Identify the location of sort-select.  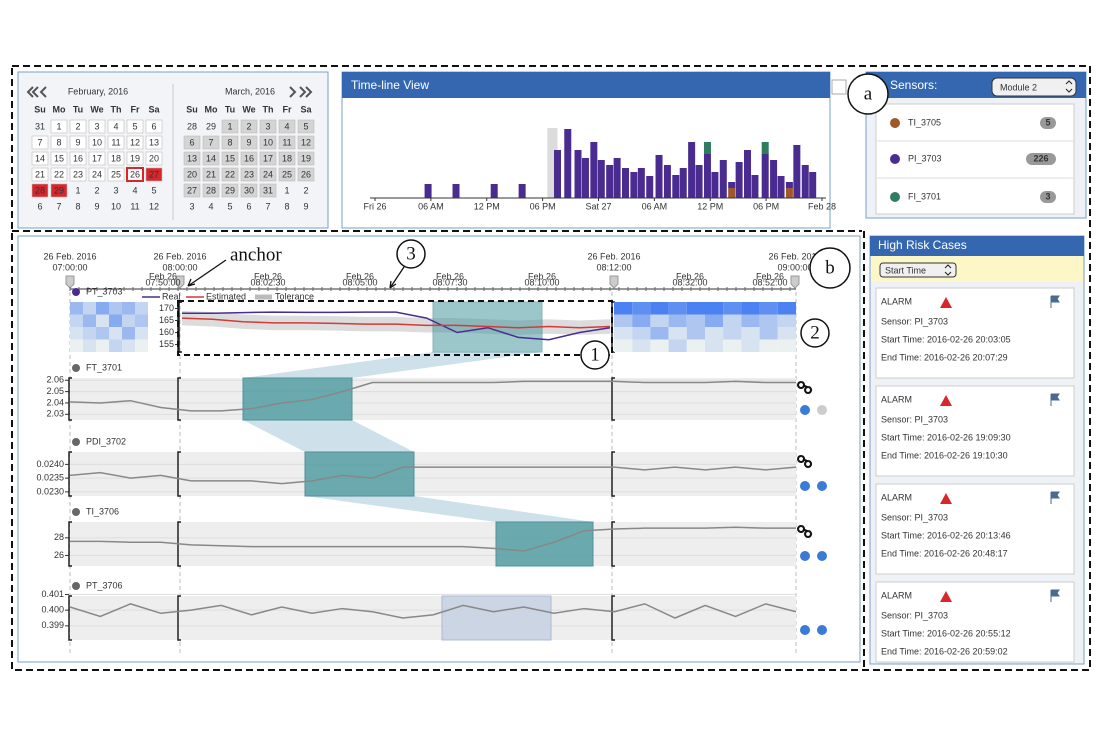
(918, 270).